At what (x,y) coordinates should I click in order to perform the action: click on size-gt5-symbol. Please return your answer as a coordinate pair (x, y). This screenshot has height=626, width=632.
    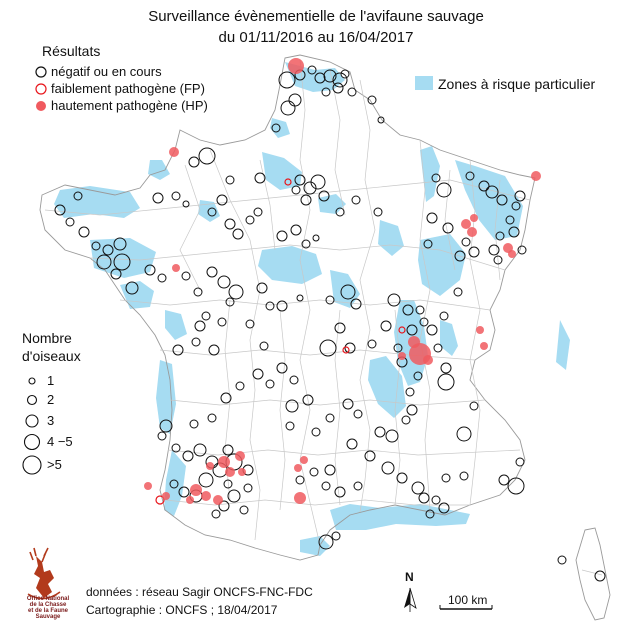
    Looking at the image, I should click on (32, 465).